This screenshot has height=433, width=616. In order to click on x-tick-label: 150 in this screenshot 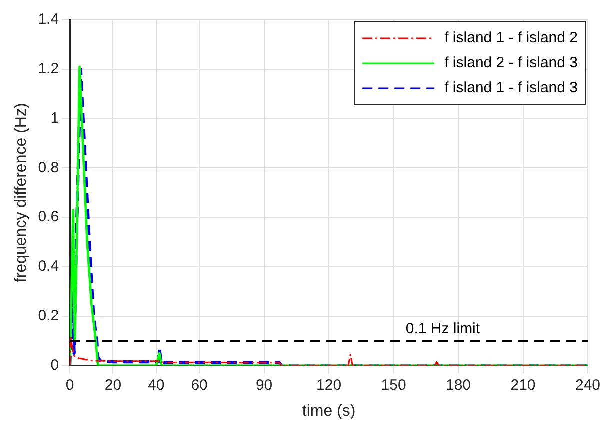, I will do `click(393, 385)`.